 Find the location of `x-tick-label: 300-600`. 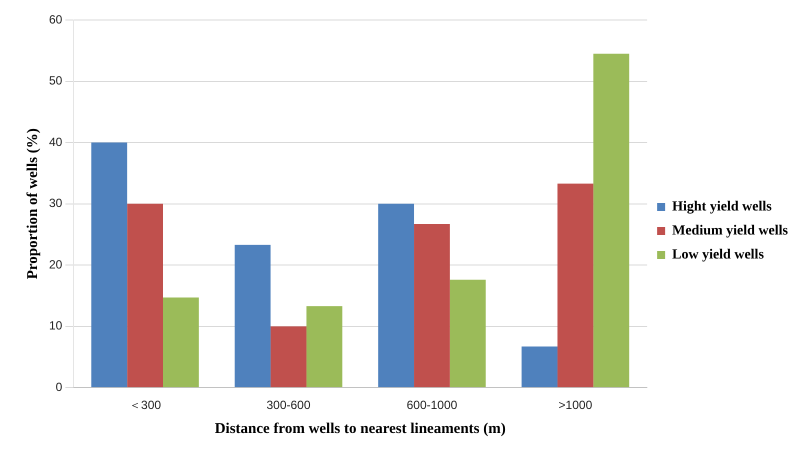

x-tick-label: 300-600 is located at coordinates (288, 405).